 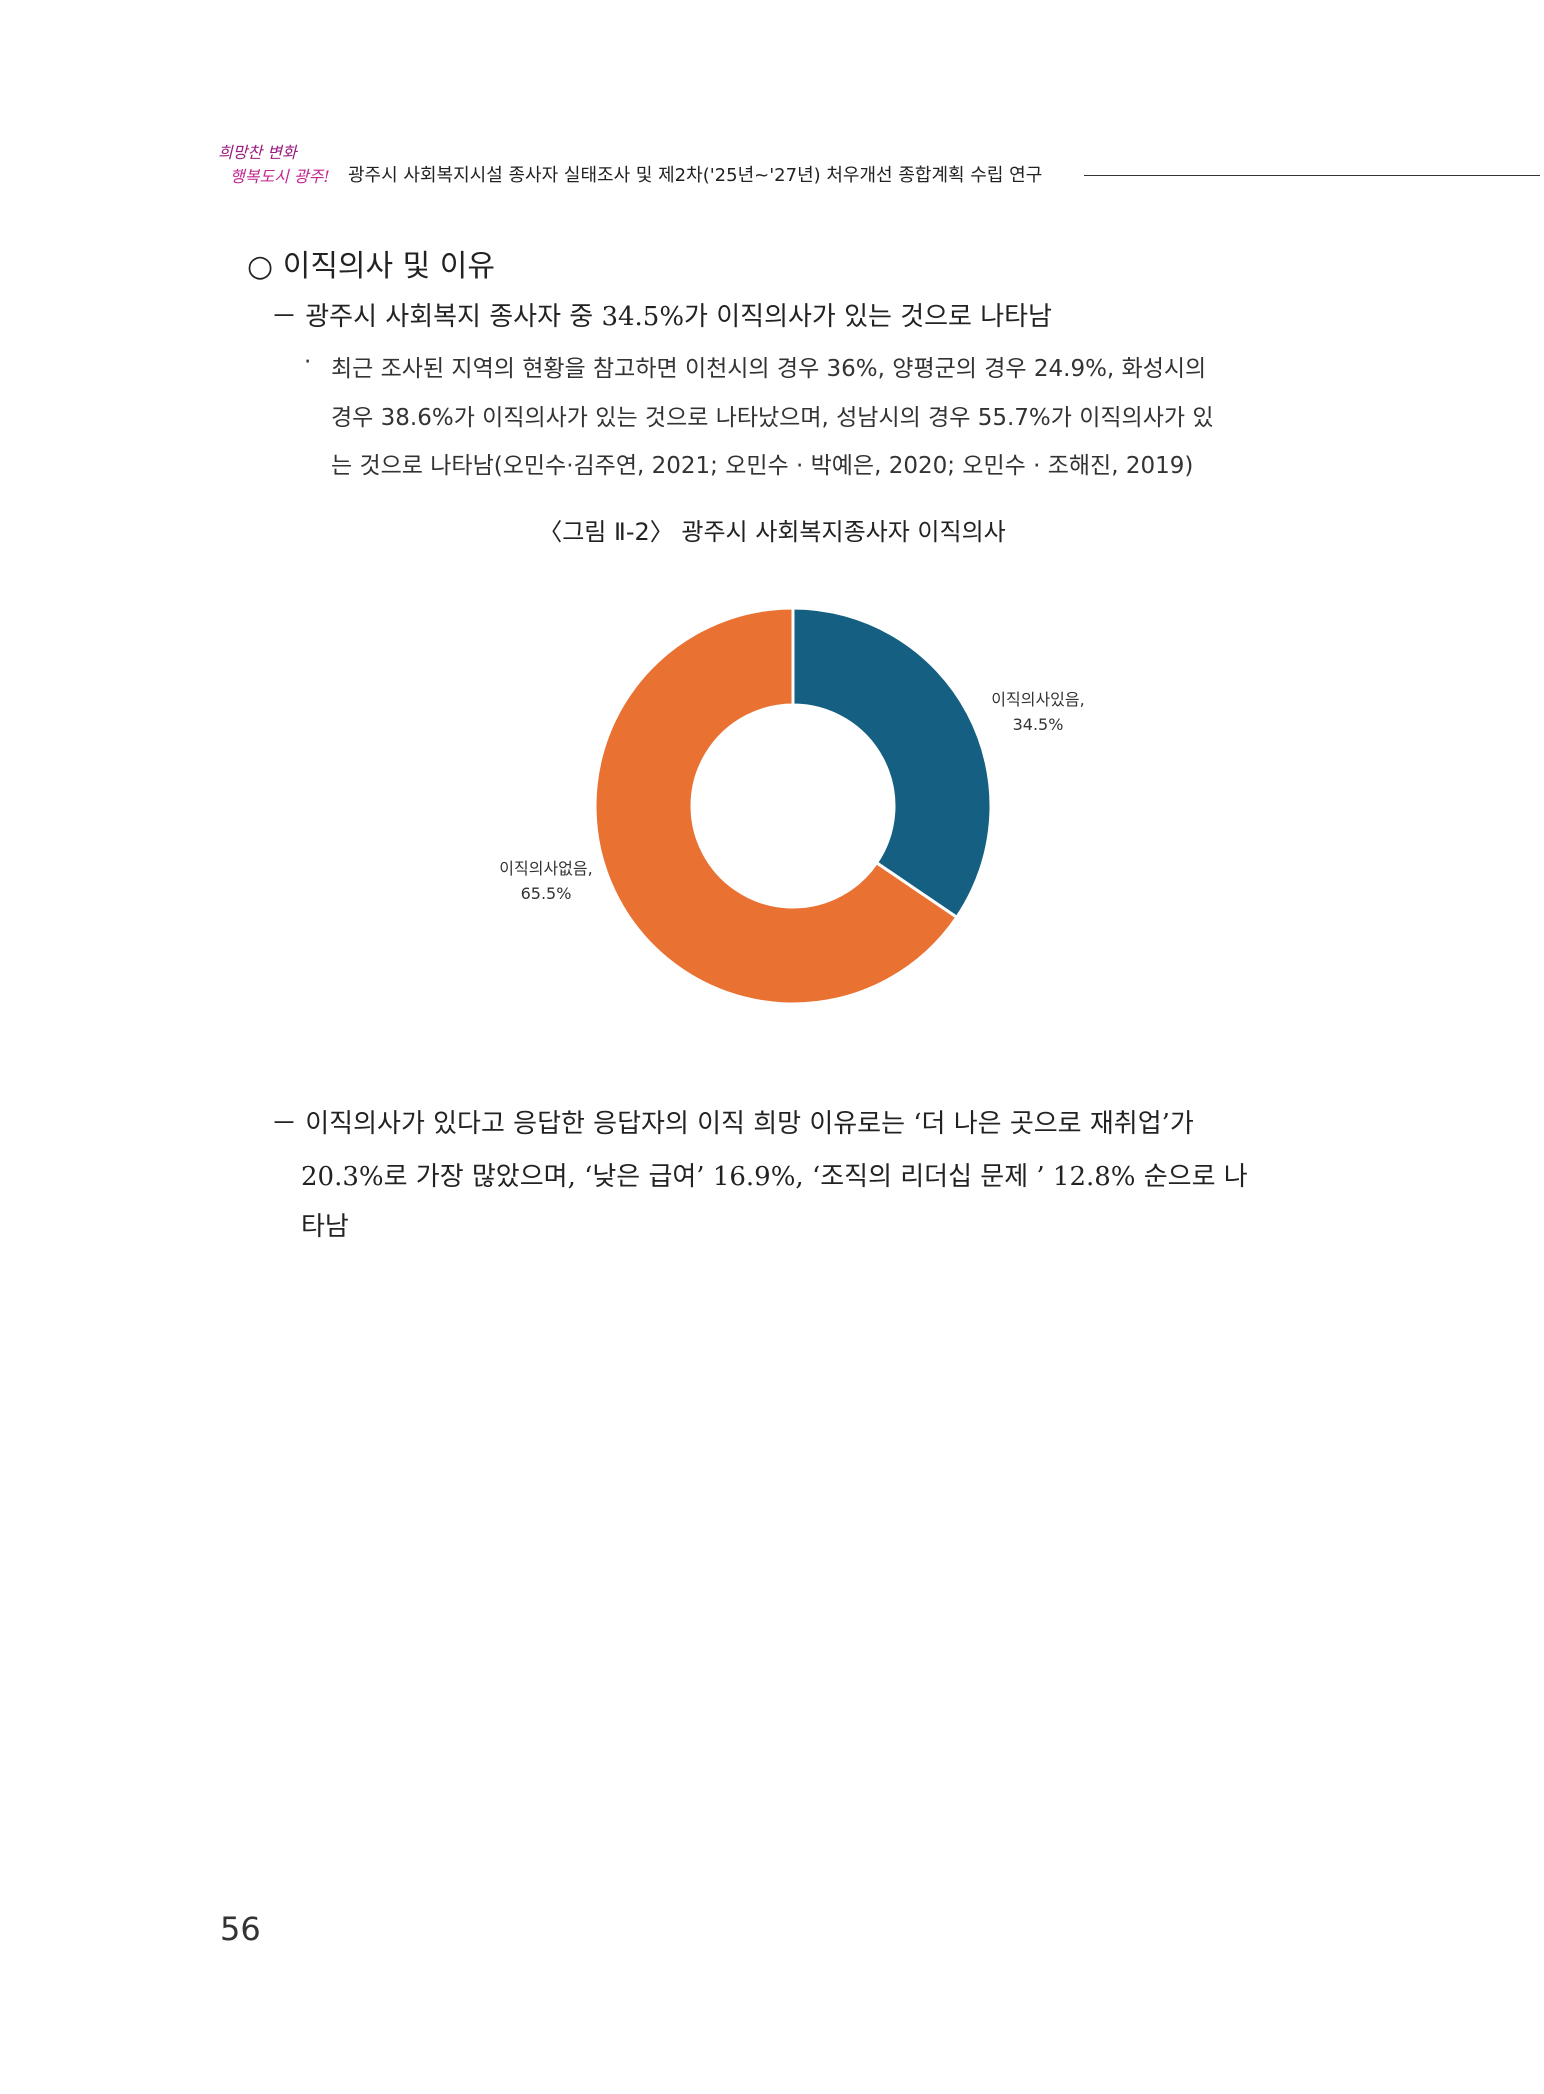 What do you see at coordinates (1312, 175) in the screenshot?
I see `header-rule` at bounding box center [1312, 175].